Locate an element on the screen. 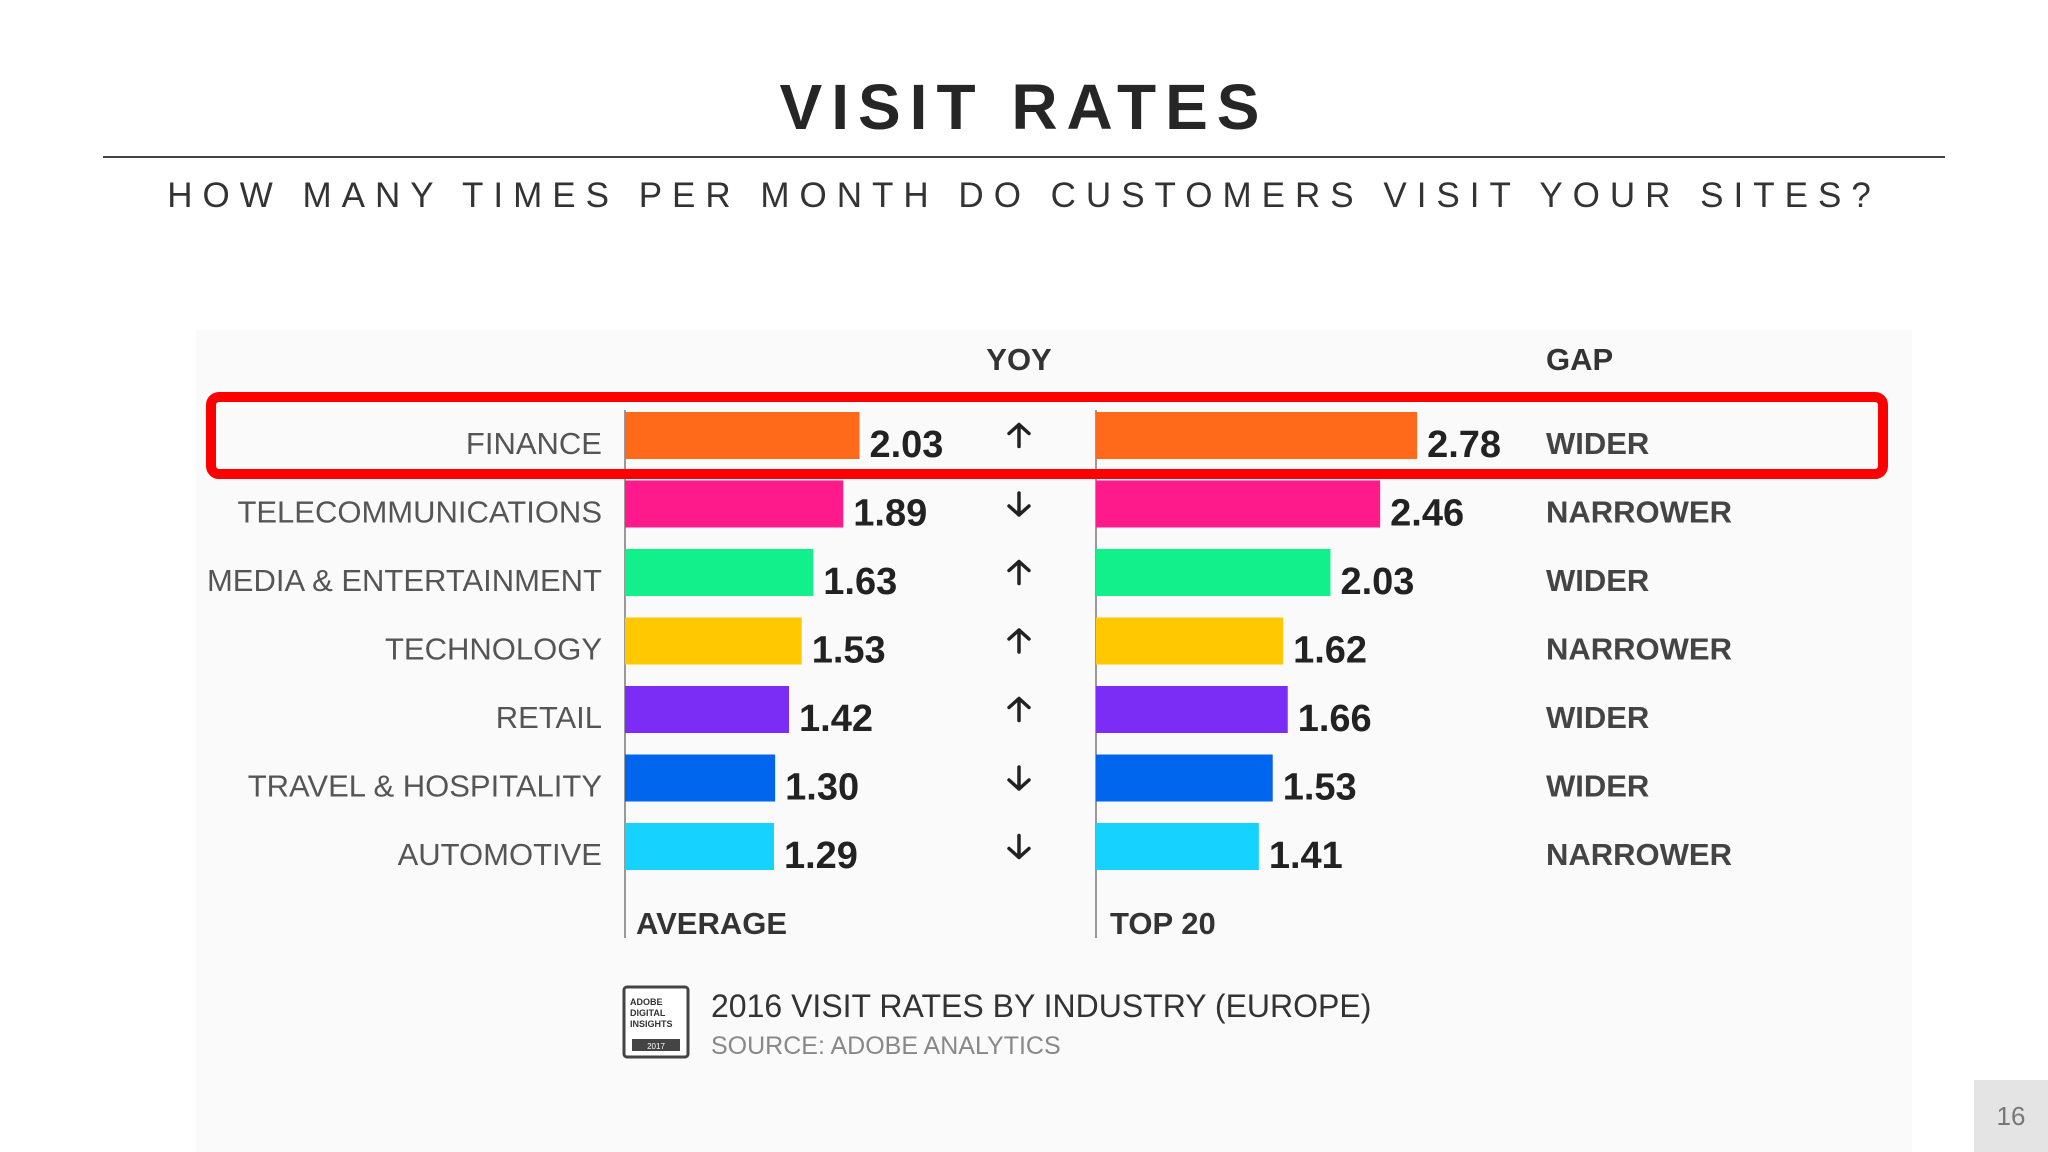 The height and width of the screenshot is (1152, 2048). average-axis-label: AVERAGE is located at coordinates (711, 923).